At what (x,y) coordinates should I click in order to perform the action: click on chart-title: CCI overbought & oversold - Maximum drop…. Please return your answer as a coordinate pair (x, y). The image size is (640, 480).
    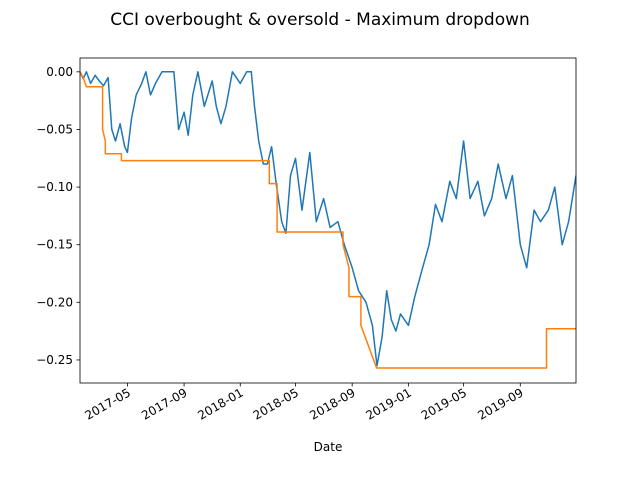
    Looking at the image, I should click on (320, 20).